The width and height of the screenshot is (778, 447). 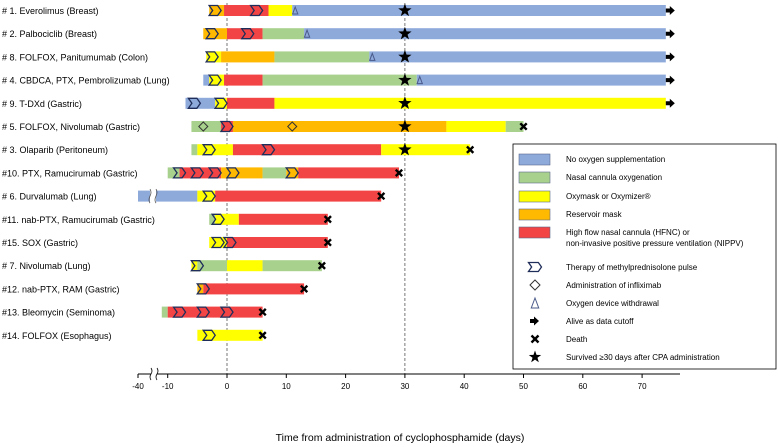 I want to click on legend-item-oxy: Oxymask or Oxymizer®, so click(x=584, y=196).